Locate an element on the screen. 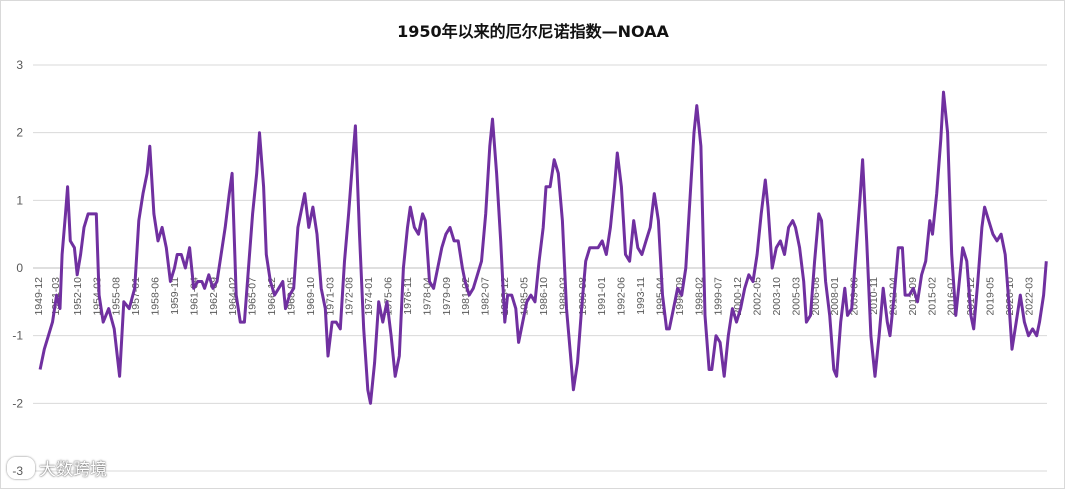 Image resolution: width=1065 pixels, height=489 pixels. x-tick-label: 1949-12 is located at coordinates (39, 296).